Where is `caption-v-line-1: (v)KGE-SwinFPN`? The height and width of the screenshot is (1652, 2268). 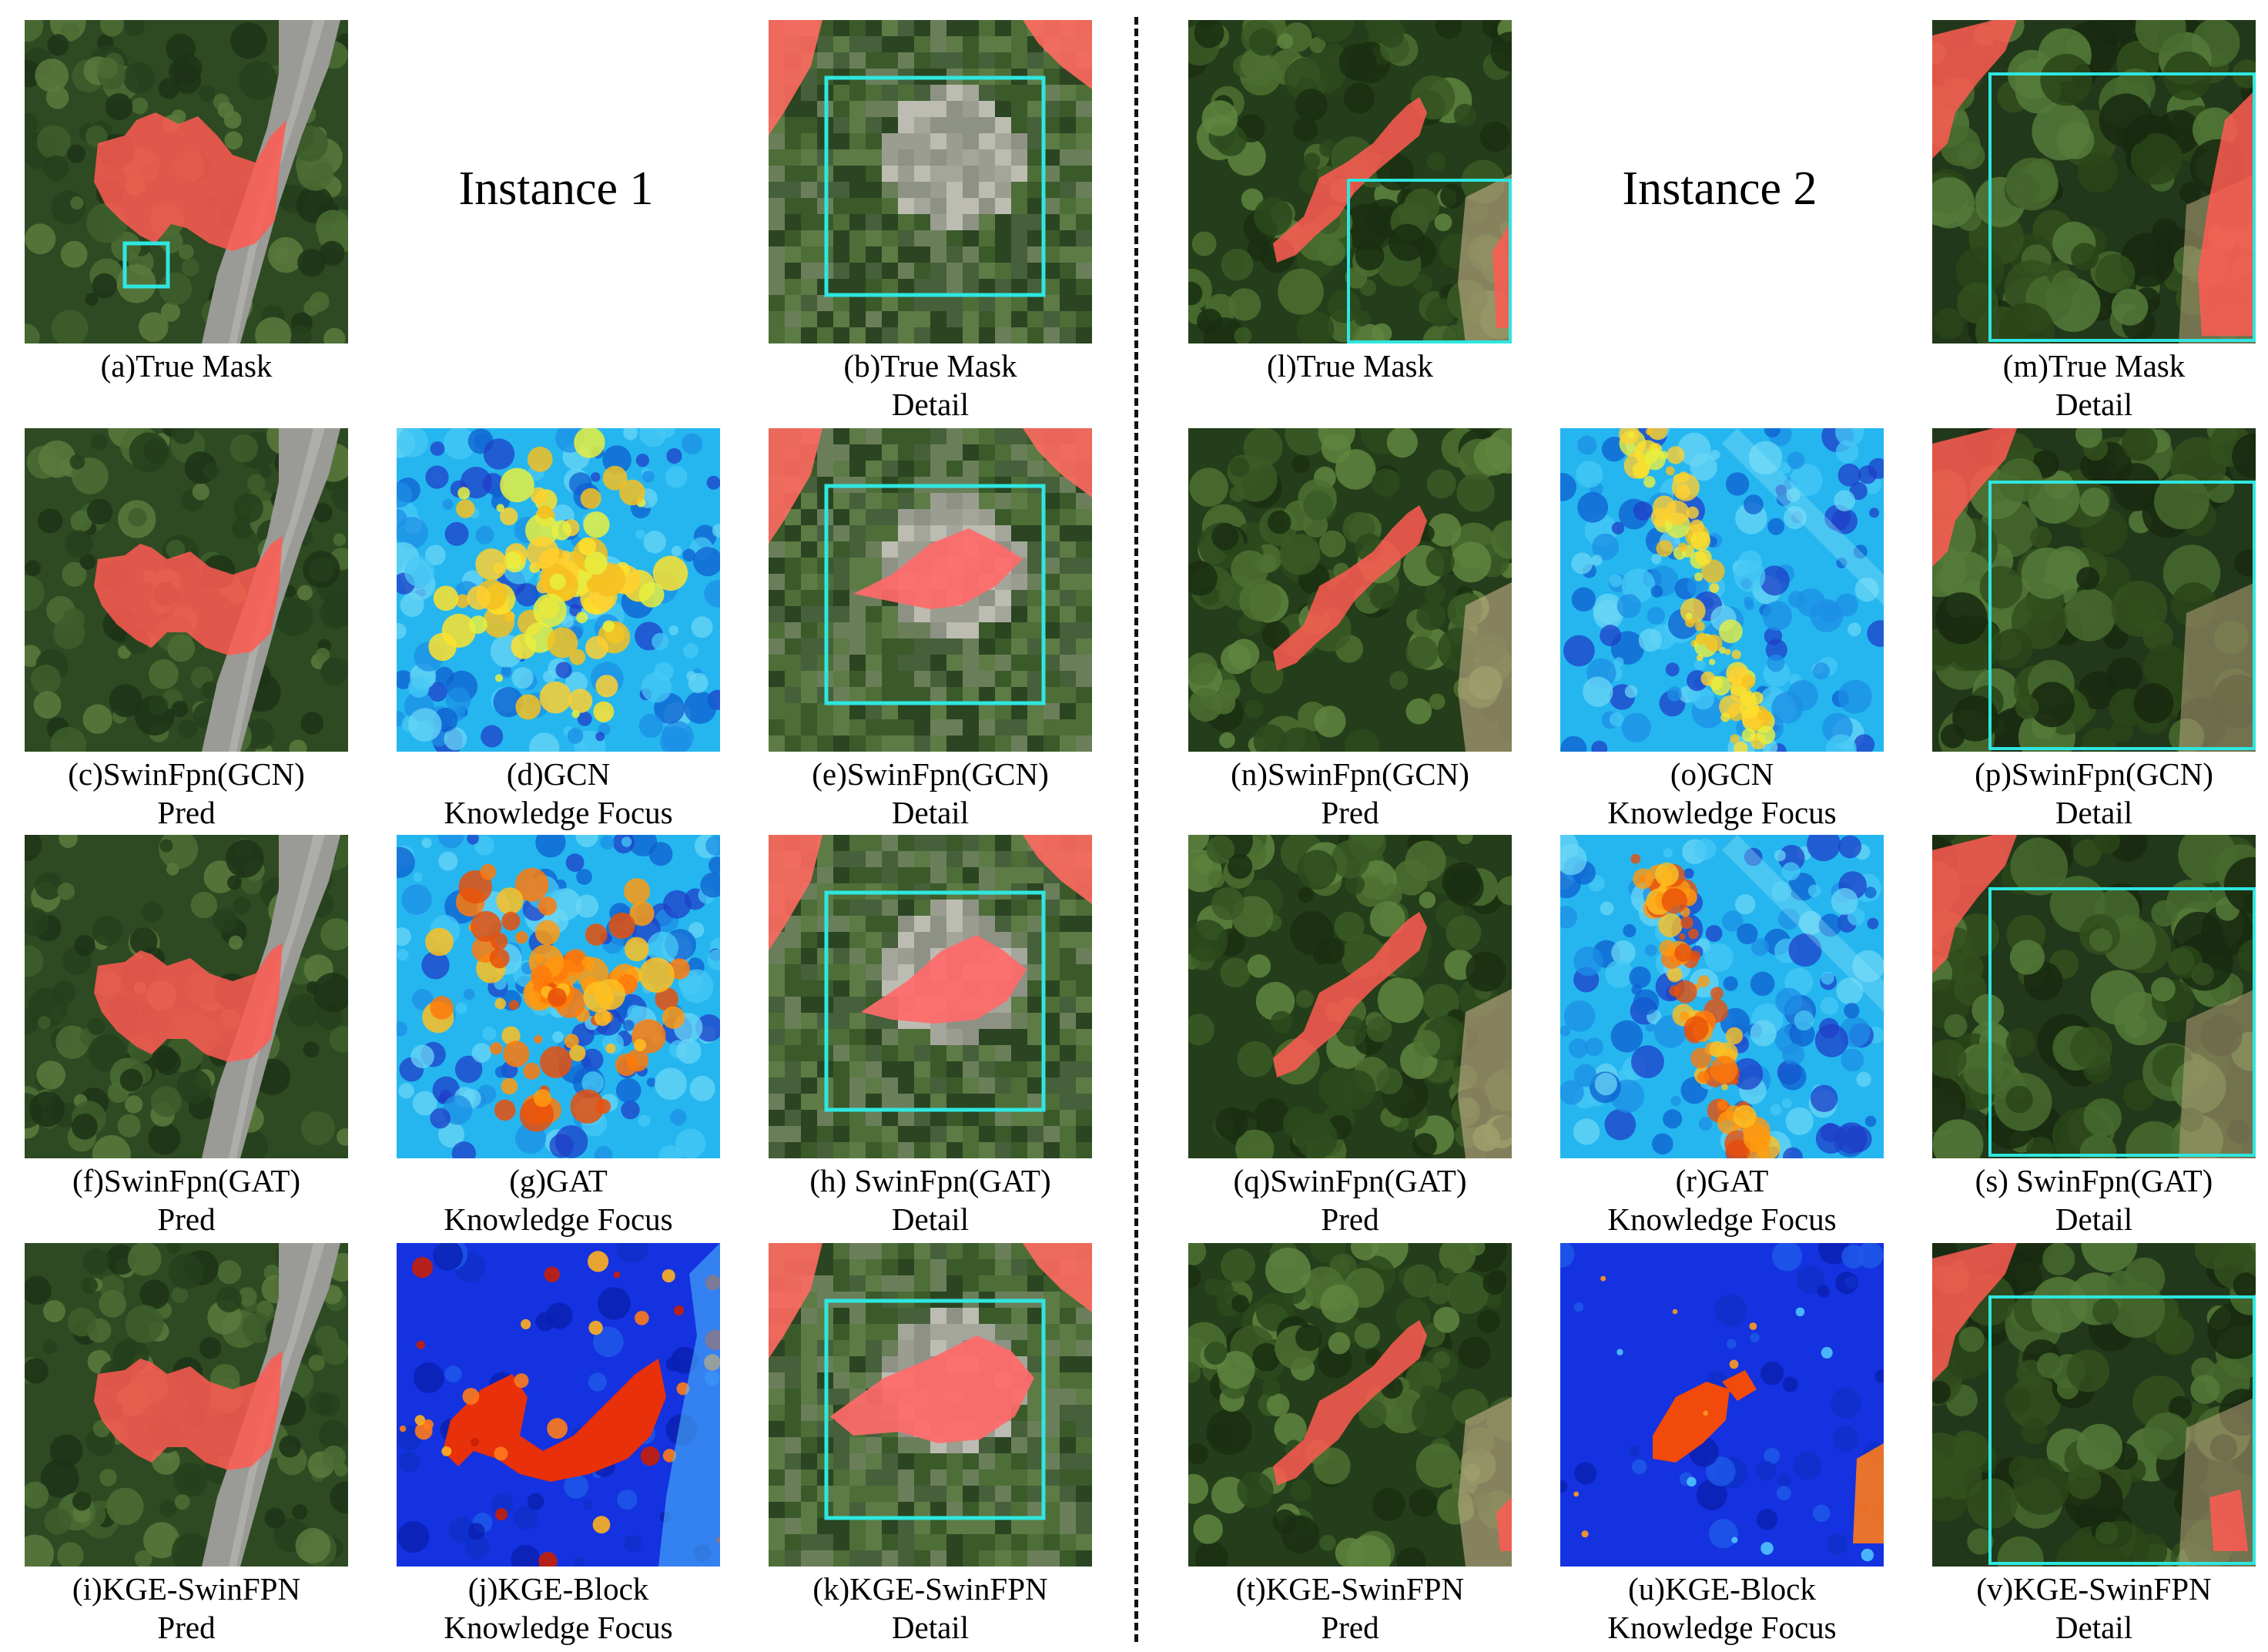 caption-v-line-1: (v)KGE-SwinFPN is located at coordinates (2094, 1589).